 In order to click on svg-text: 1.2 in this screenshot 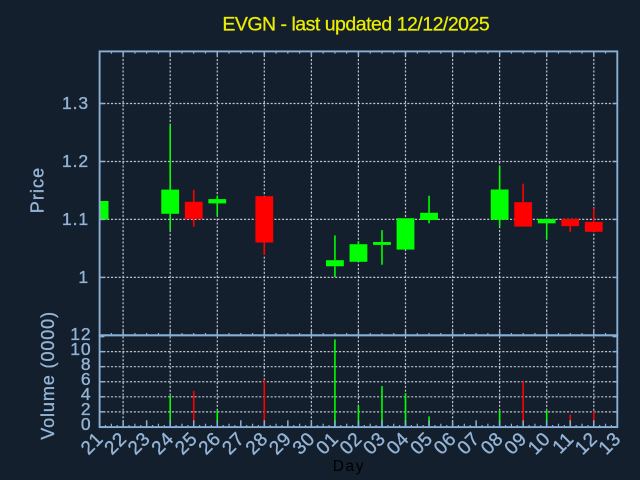, I will do `click(75, 161)`.